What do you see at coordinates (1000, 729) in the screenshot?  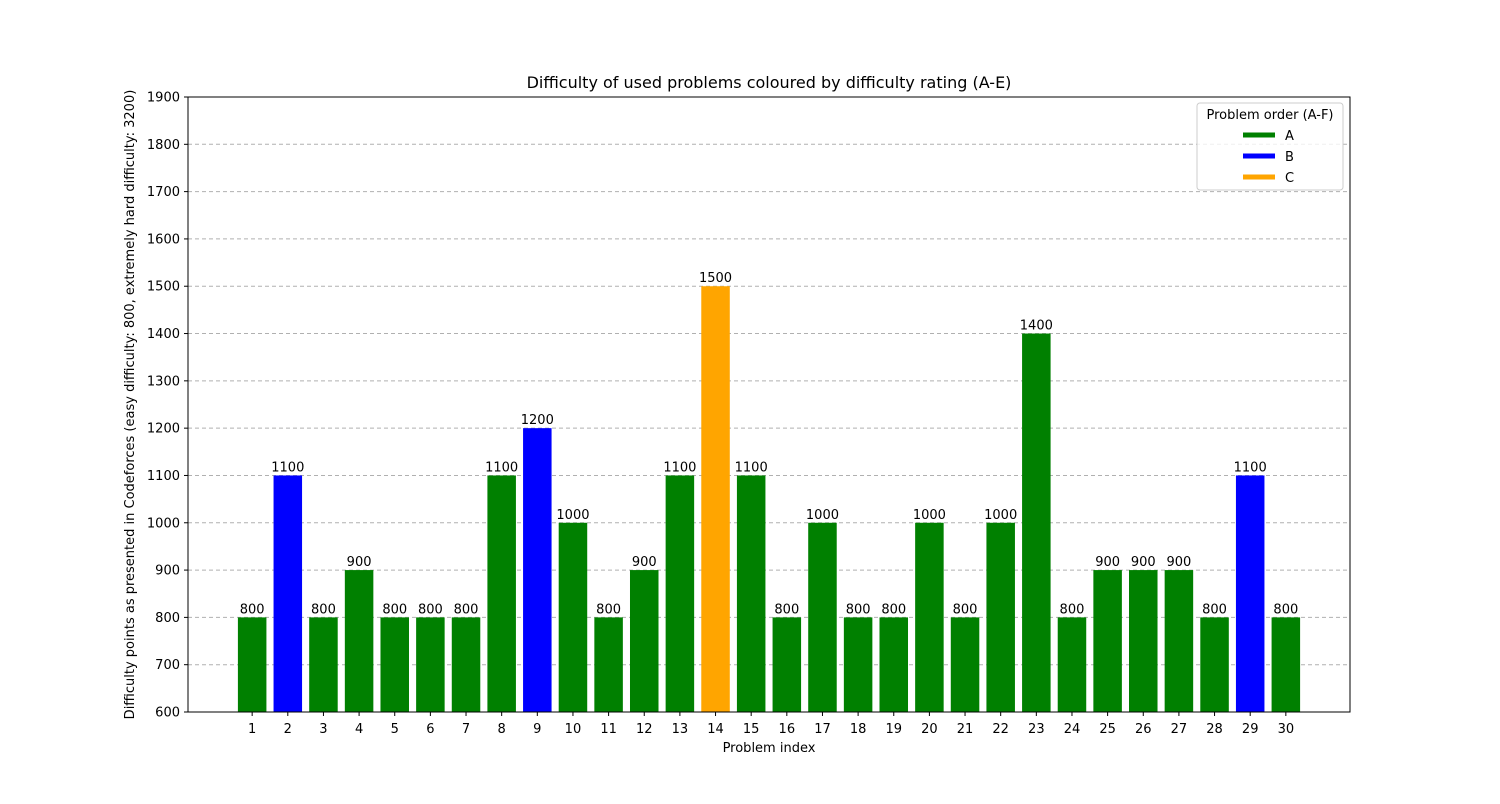 I see `x-tick-label: 22` at bounding box center [1000, 729].